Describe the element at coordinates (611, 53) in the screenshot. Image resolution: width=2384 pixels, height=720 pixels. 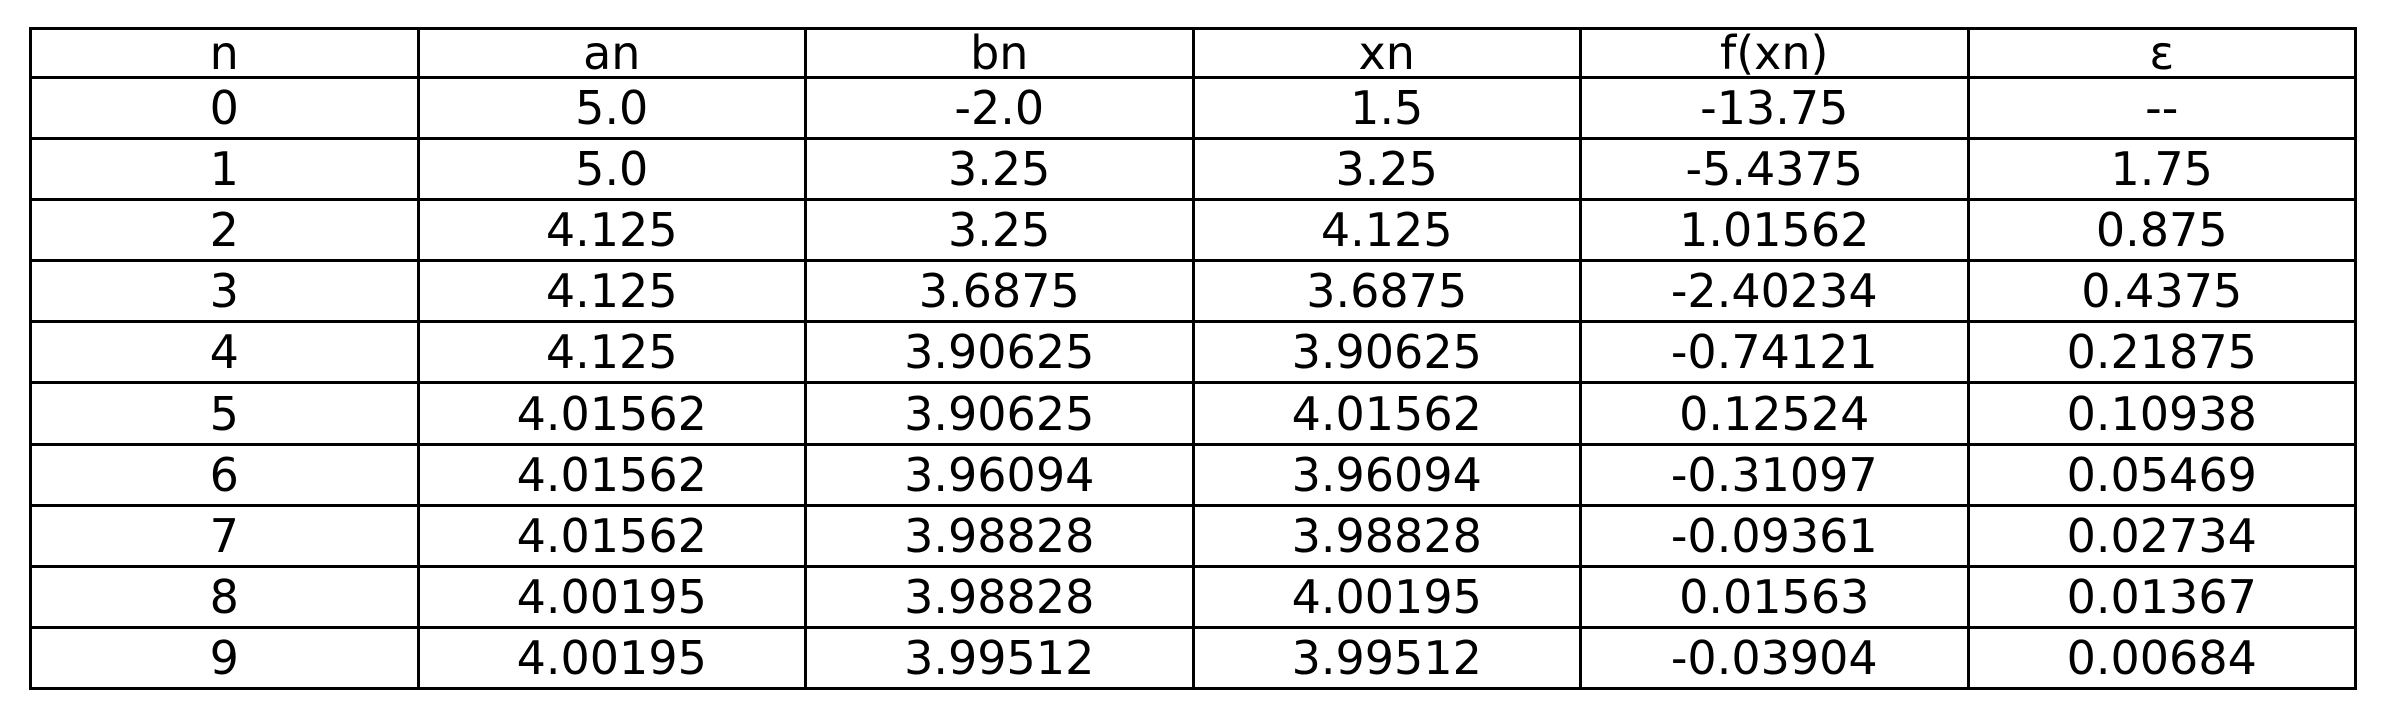
I see `column-header: an` at that location.